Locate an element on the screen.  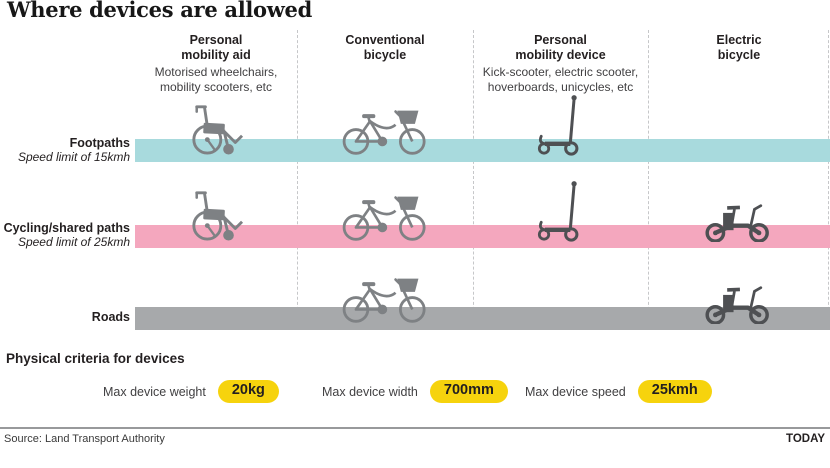
column-name: mobility device is located at coordinates (560, 54).